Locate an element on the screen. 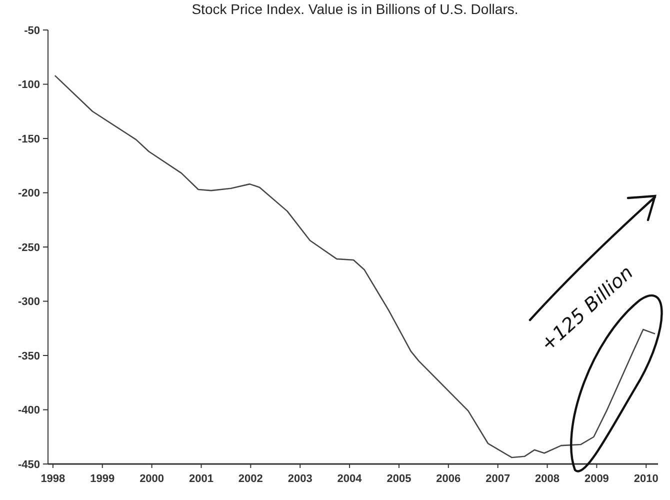  x-tick-label: 2002 is located at coordinates (250, 479).